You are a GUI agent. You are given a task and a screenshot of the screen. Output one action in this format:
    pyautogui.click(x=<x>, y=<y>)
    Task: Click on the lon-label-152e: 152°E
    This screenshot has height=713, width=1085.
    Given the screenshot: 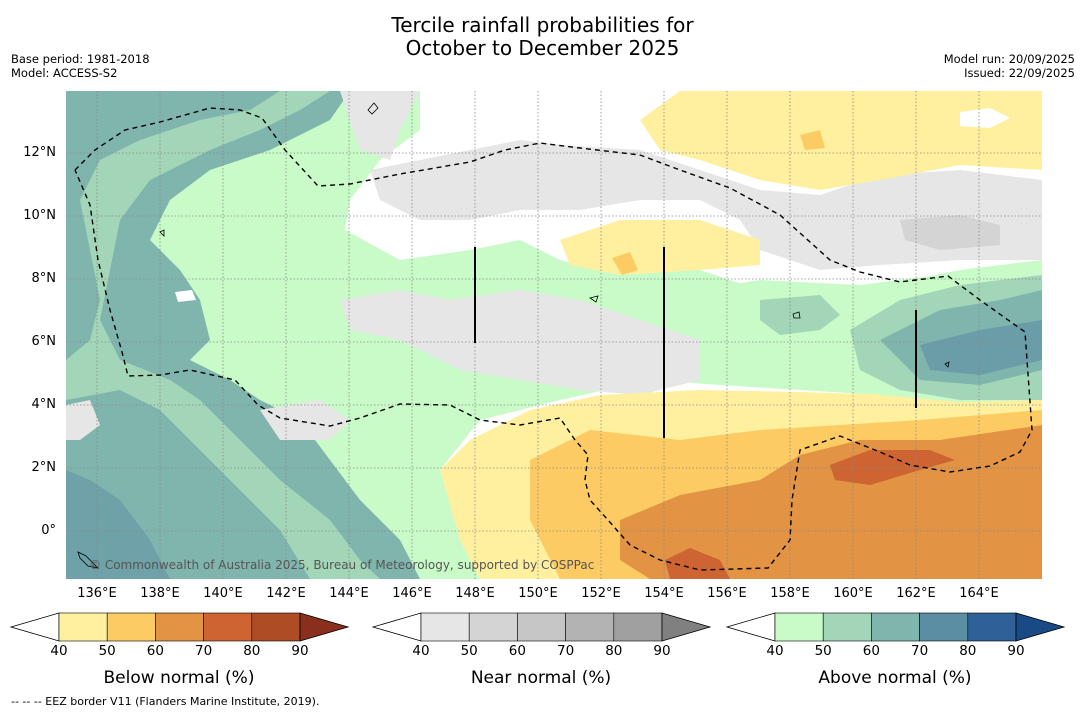 What is the action you would take?
    pyautogui.click(x=601, y=593)
    